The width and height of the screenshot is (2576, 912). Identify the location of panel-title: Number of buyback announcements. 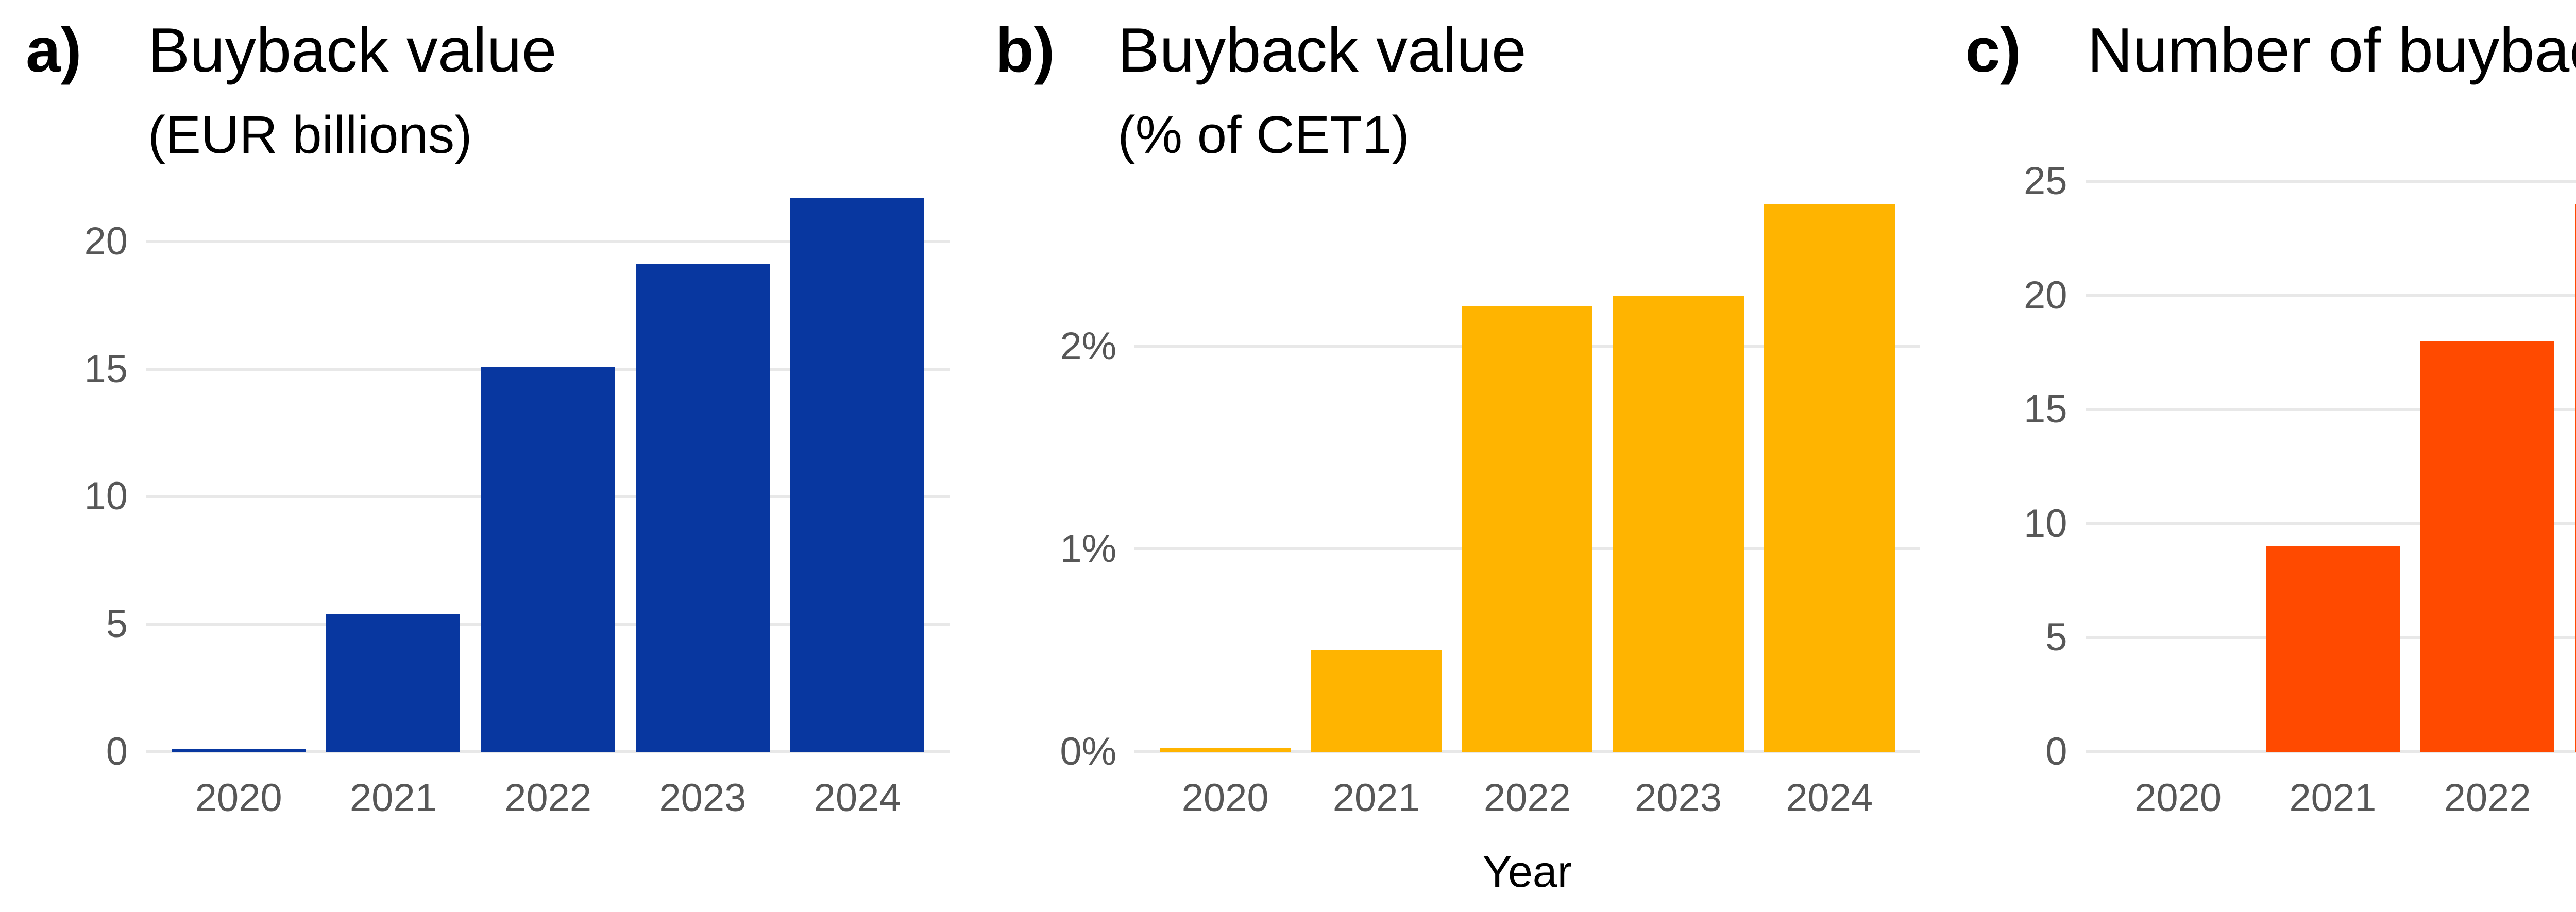
(2331, 50).